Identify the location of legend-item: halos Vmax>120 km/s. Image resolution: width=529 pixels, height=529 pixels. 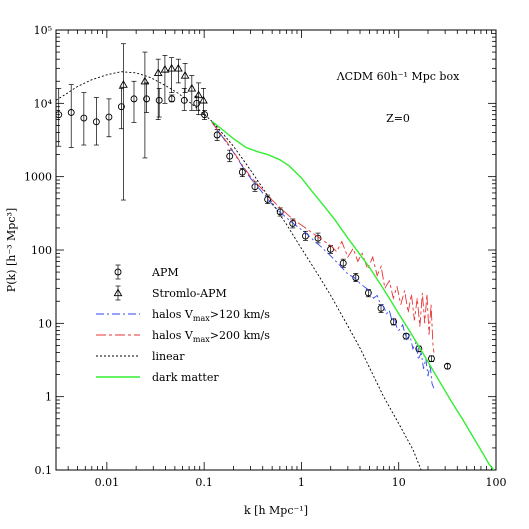
(183, 315).